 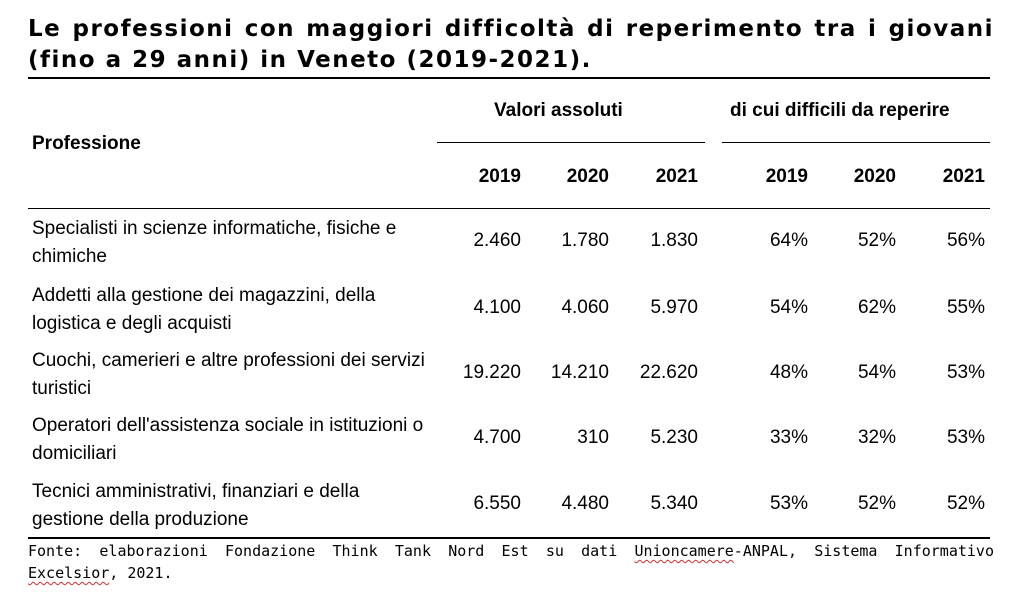 I want to click on source-middle: -ANPAL, Sistema Informativo, so click(x=863, y=551).